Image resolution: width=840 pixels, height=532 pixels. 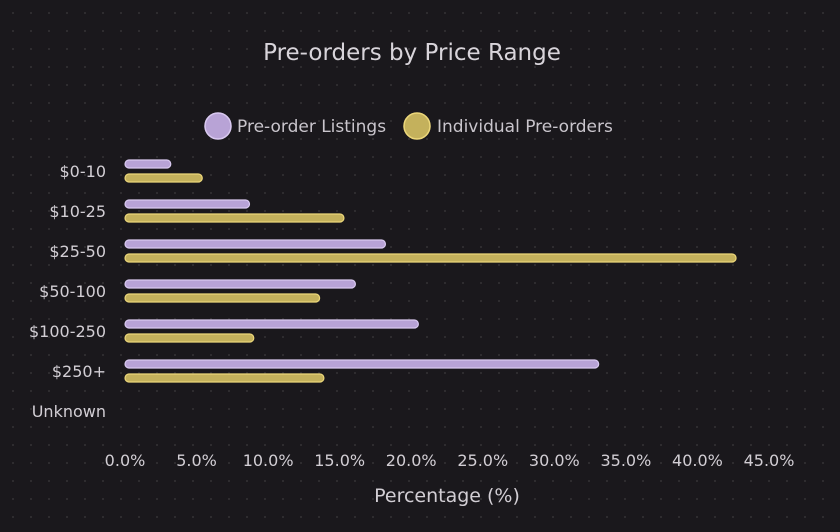 I want to click on category-label: $0-10, so click(x=83, y=171).